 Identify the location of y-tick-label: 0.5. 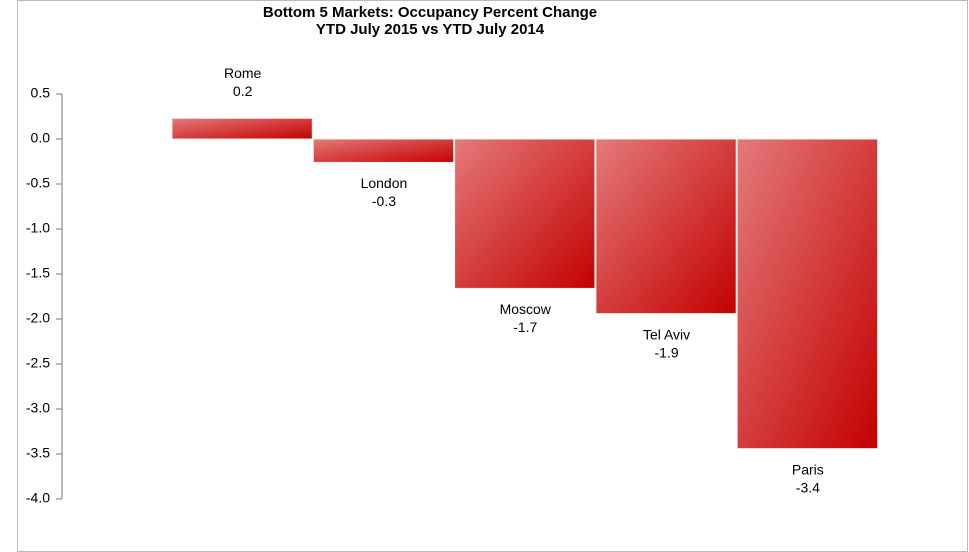
(41, 93).